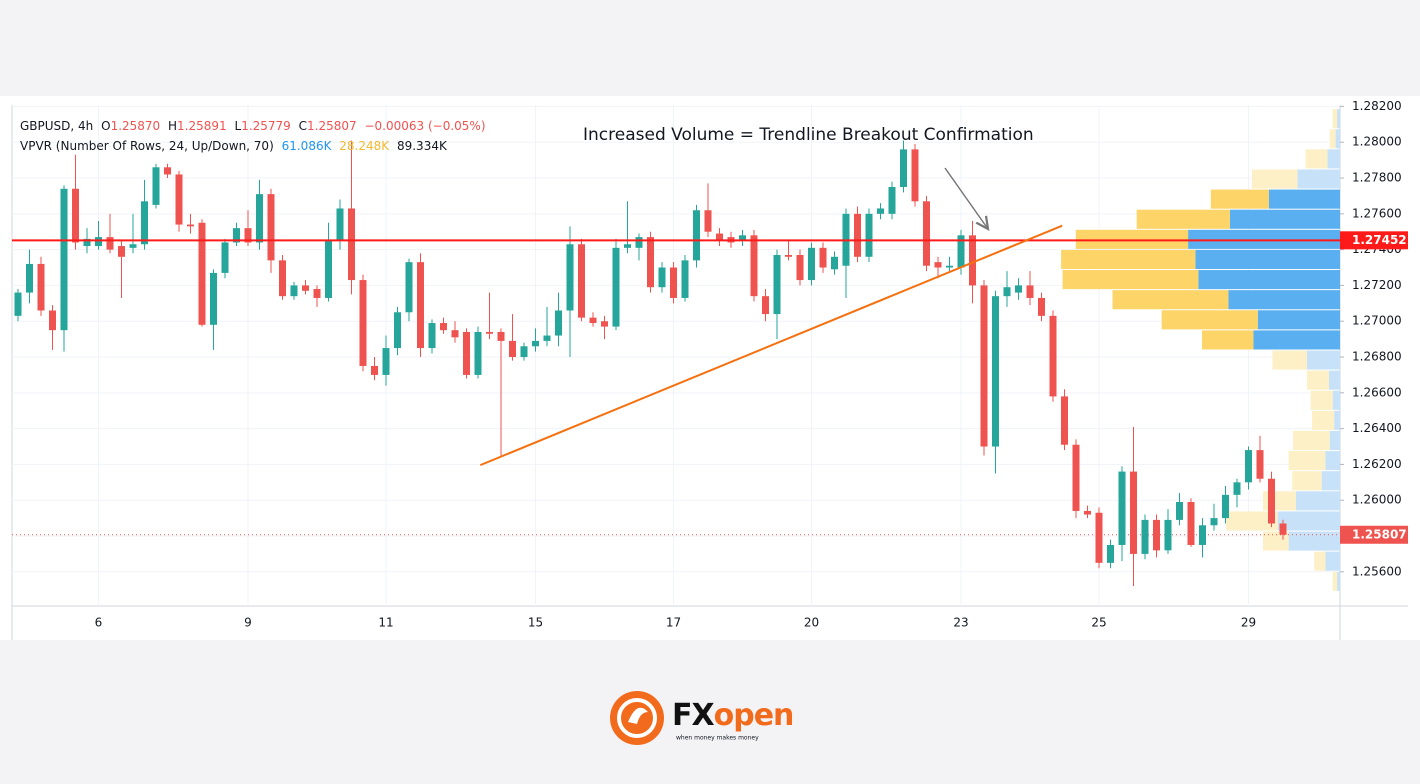 The width and height of the screenshot is (1420, 784). What do you see at coordinates (960, 623) in the screenshot?
I see `x-tick-label: 23` at bounding box center [960, 623].